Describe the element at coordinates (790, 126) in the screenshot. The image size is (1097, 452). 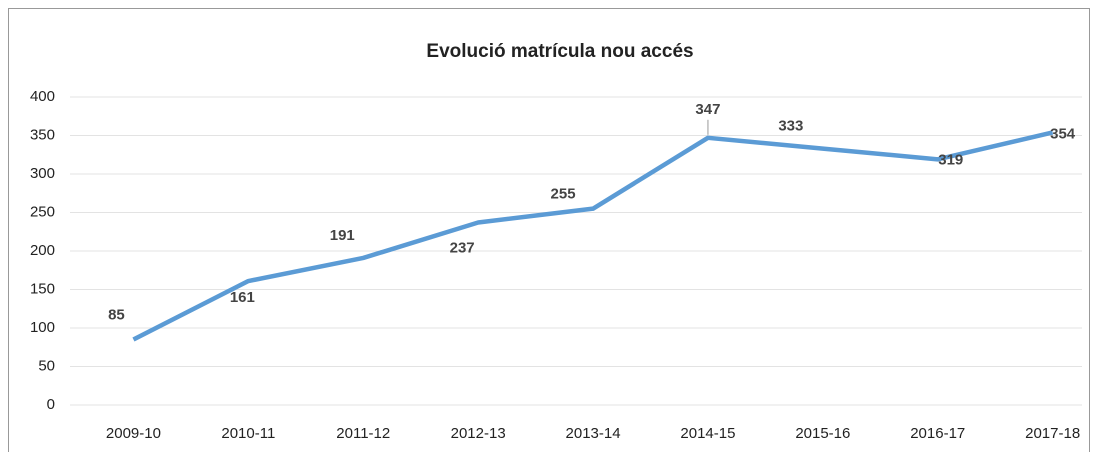
I see `value-label: 333` at that location.